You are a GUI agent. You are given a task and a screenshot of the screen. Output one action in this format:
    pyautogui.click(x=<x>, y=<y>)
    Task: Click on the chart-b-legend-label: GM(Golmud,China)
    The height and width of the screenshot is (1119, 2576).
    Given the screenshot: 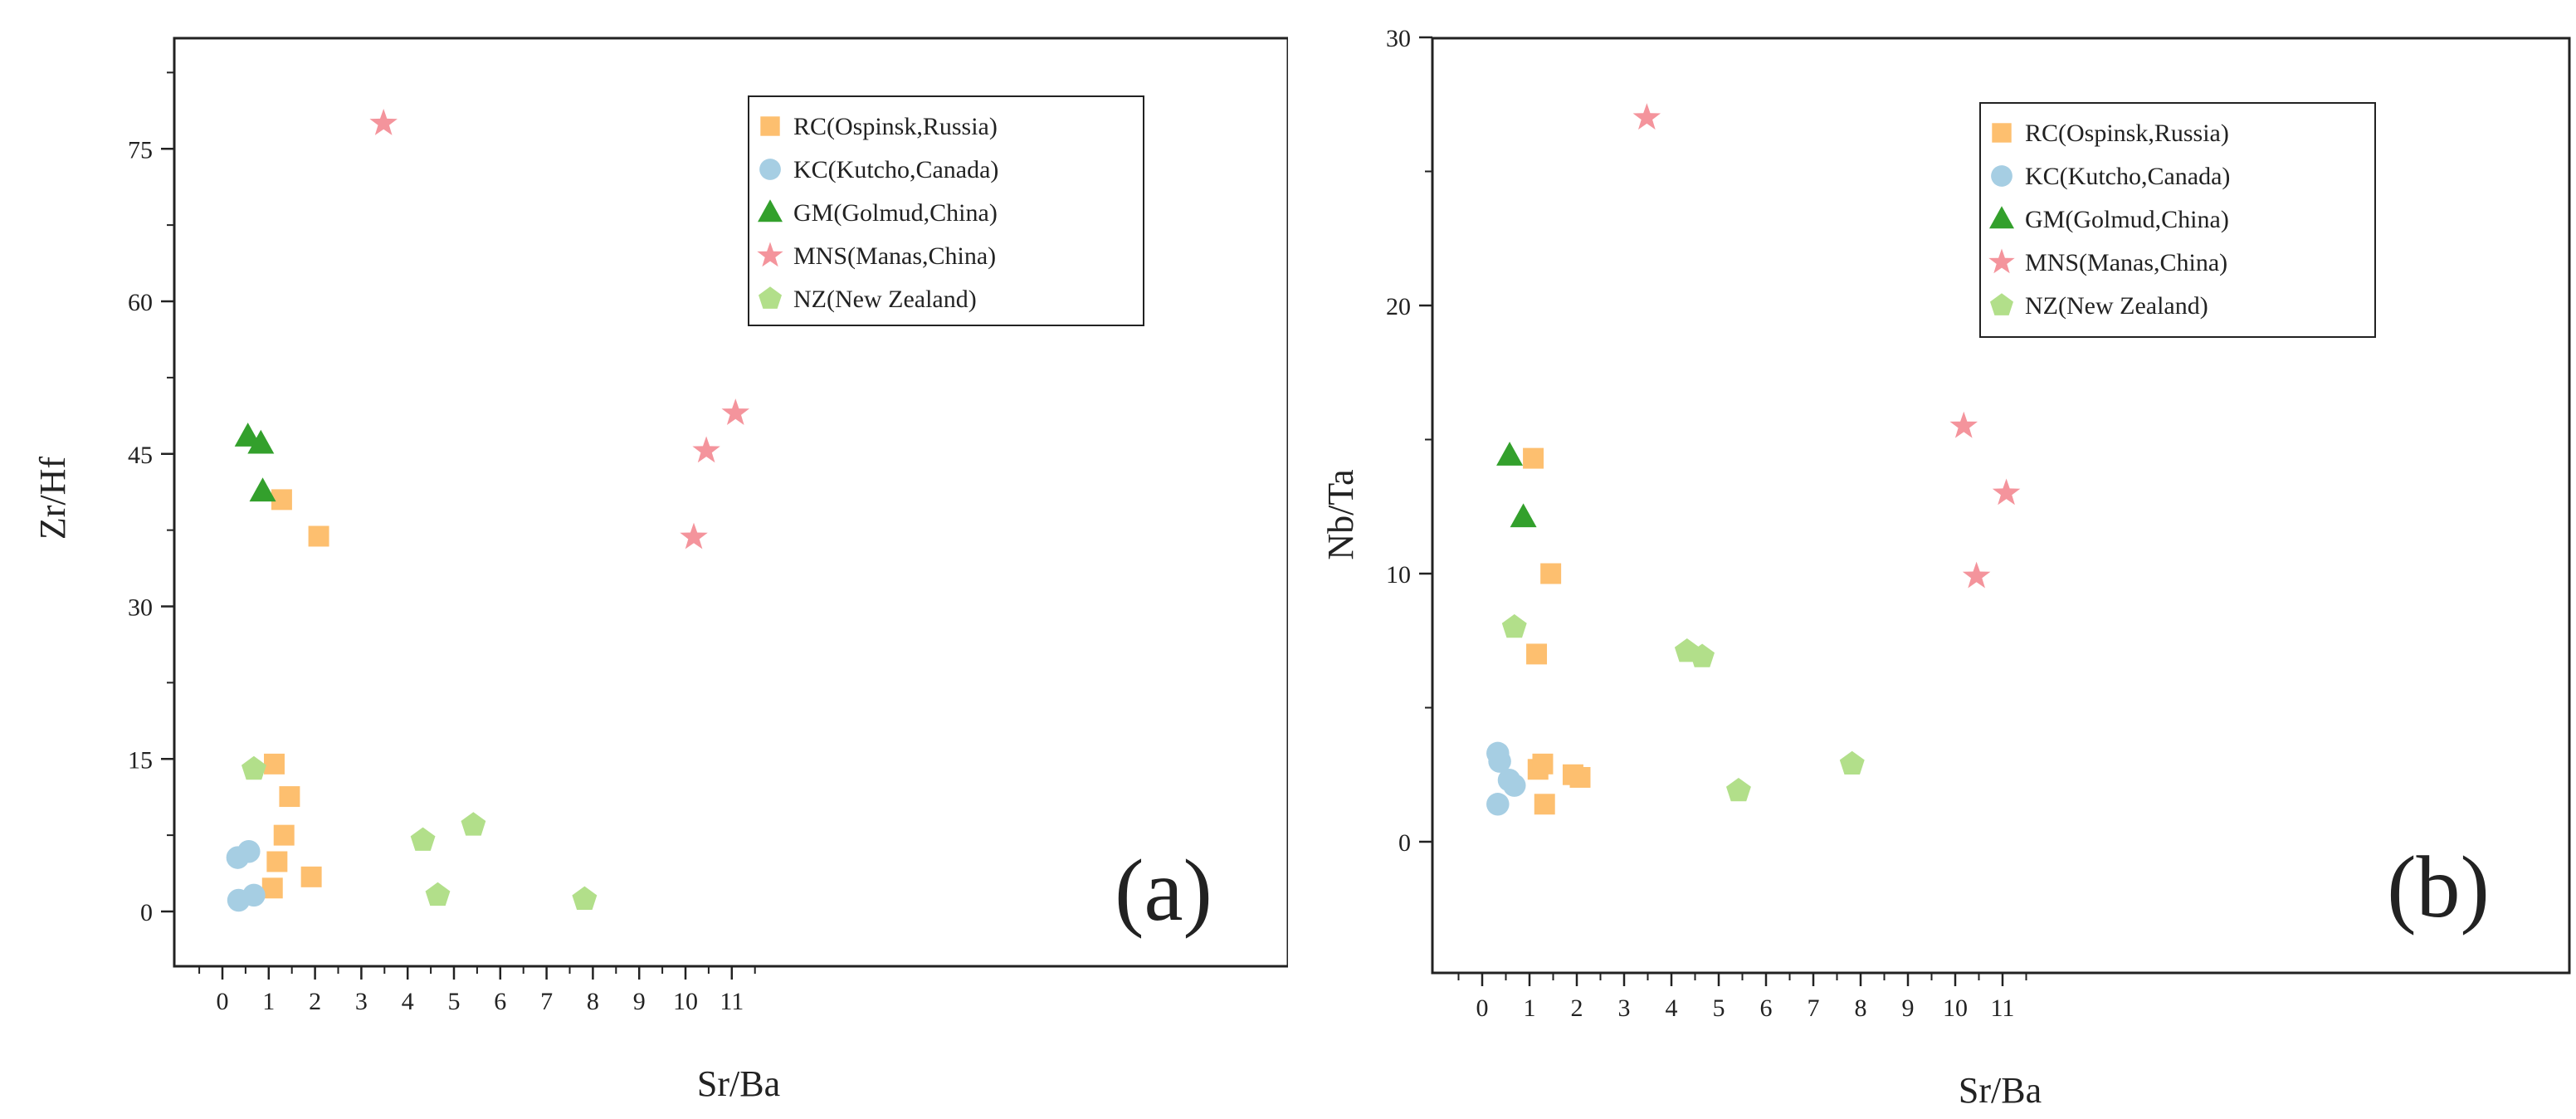 What is the action you would take?
    pyautogui.click(x=2127, y=220)
    